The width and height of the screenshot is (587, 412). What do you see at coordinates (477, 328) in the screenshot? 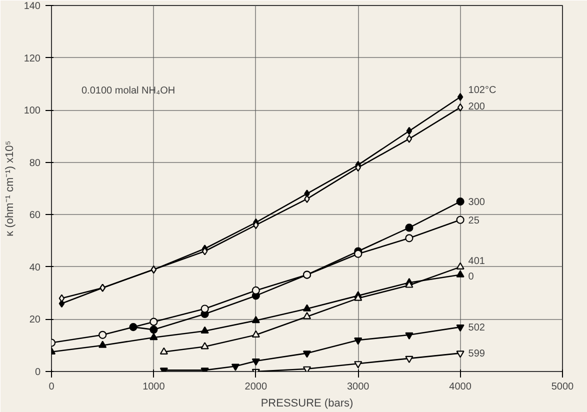
I see `series-label: 502` at bounding box center [477, 328].